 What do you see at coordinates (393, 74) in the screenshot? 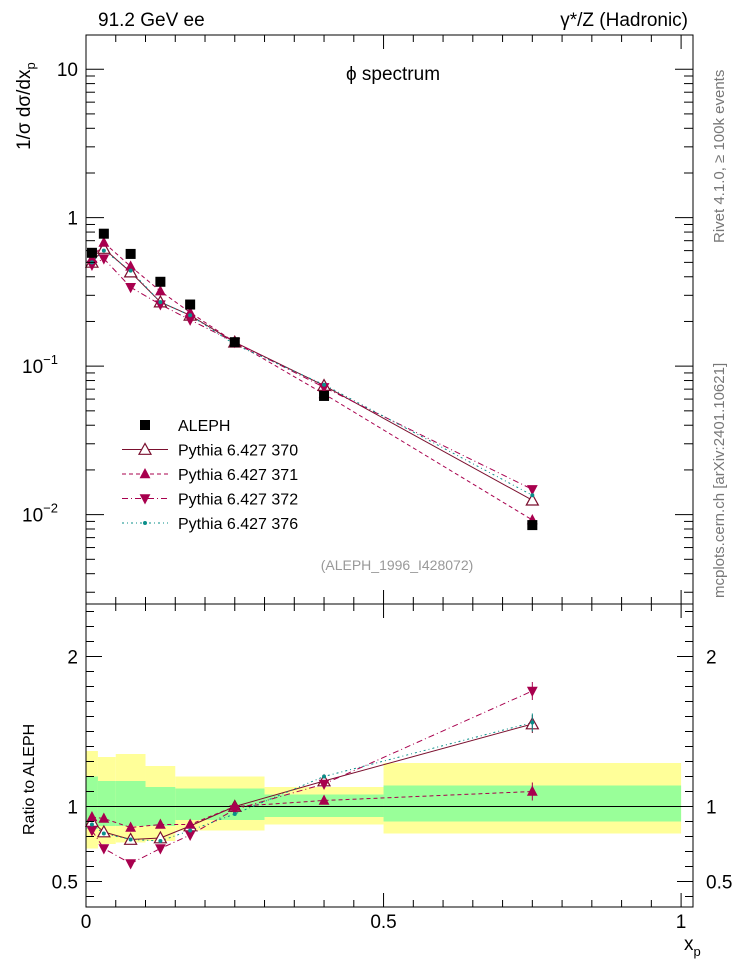
I see `plot-title: ϕ spectrum` at bounding box center [393, 74].